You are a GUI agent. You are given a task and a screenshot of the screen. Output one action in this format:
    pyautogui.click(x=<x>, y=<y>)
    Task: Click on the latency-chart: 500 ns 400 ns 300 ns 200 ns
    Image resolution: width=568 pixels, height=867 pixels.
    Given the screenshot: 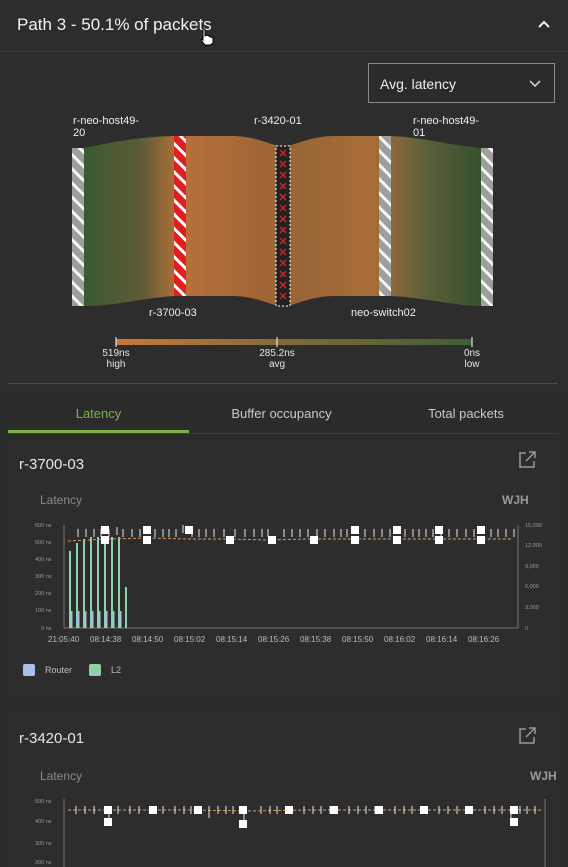 What is the action you would take?
    pyautogui.click(x=290, y=833)
    